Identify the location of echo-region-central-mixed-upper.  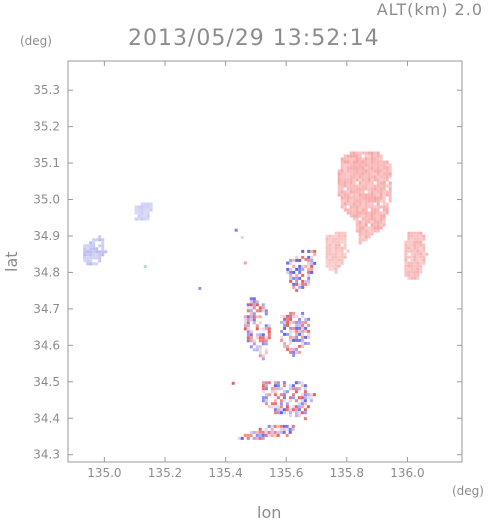
(257, 329).